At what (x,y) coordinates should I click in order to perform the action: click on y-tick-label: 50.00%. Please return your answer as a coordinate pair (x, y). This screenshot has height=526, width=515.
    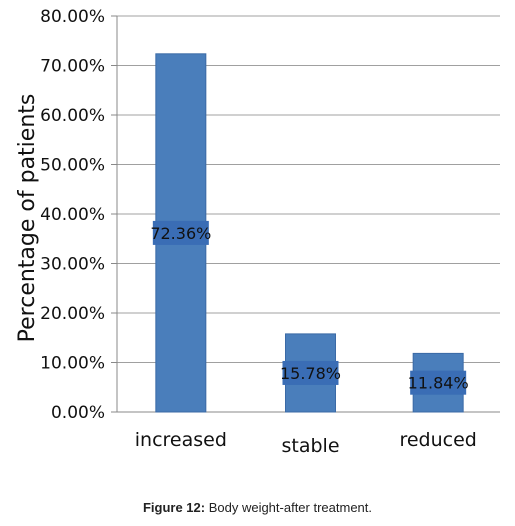
    Looking at the image, I should click on (72, 166).